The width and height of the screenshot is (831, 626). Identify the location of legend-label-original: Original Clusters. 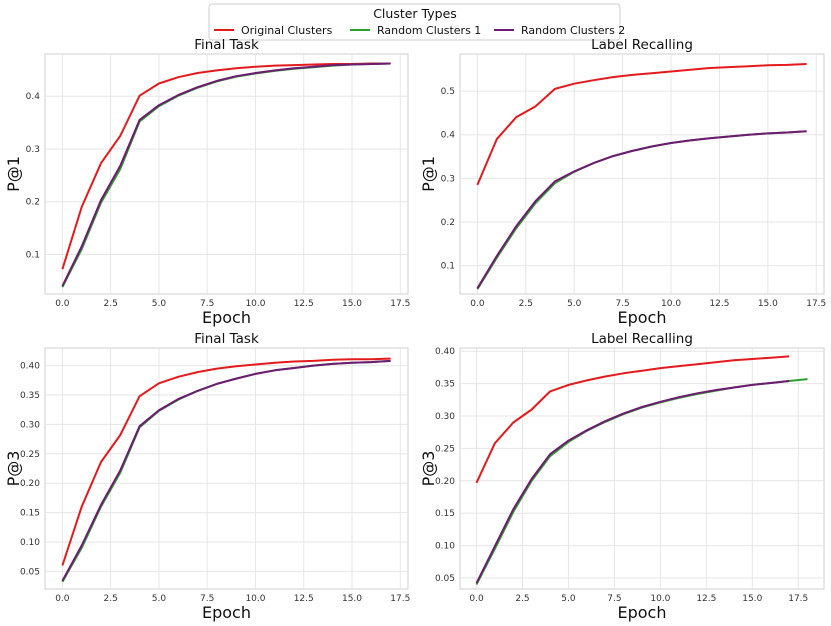
(287, 30).